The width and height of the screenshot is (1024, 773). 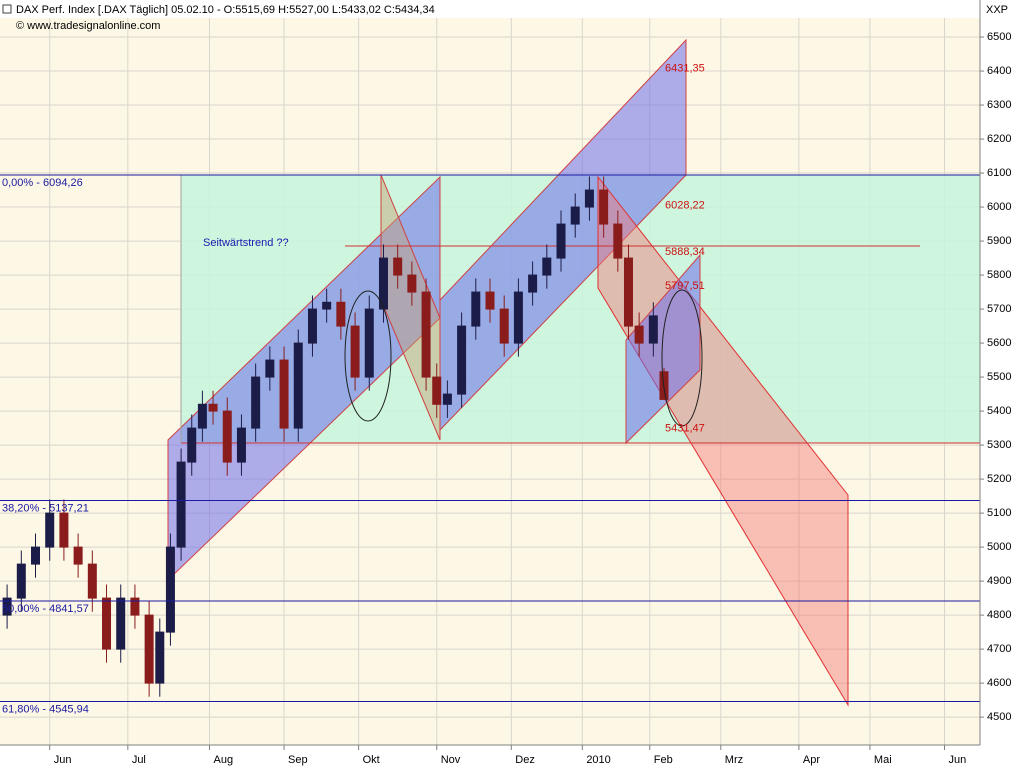 What do you see at coordinates (685, 252) in the screenshot?
I see `price-label: 5888,34` at bounding box center [685, 252].